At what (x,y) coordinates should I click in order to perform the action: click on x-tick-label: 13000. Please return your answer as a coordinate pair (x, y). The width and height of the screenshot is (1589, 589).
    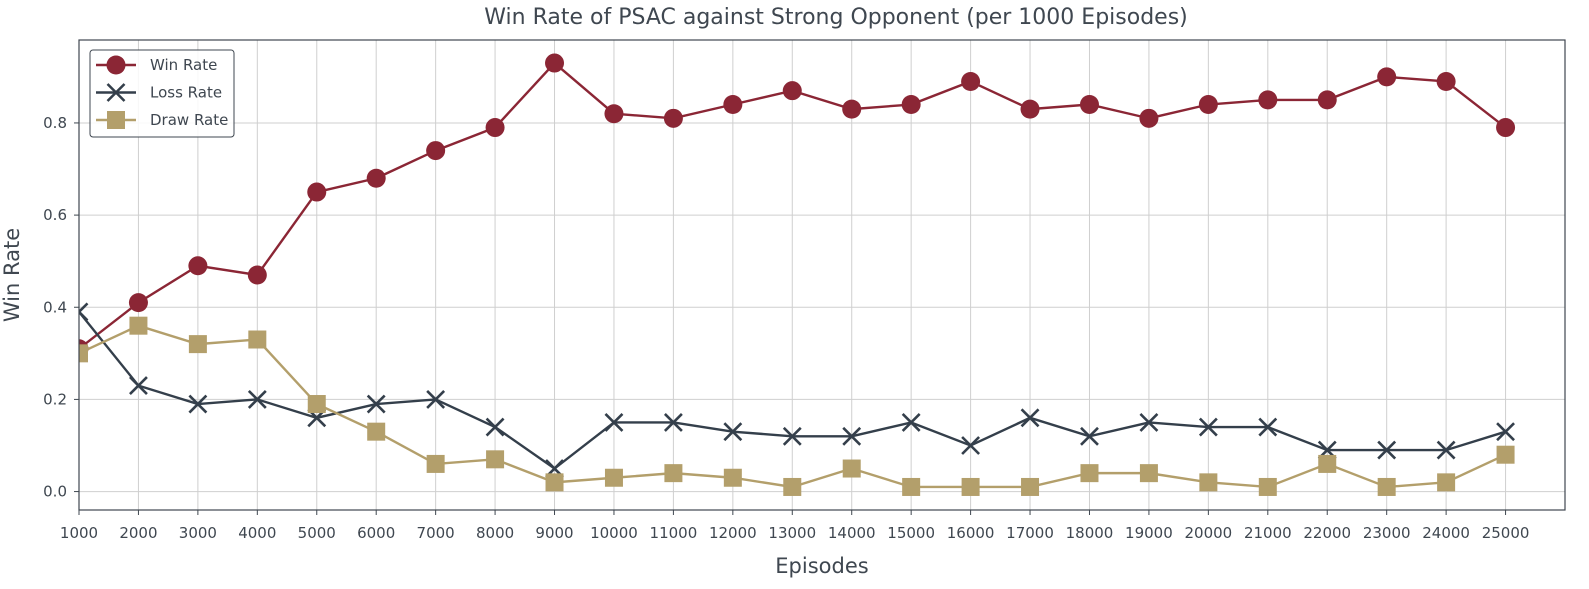
    Looking at the image, I should click on (792, 533).